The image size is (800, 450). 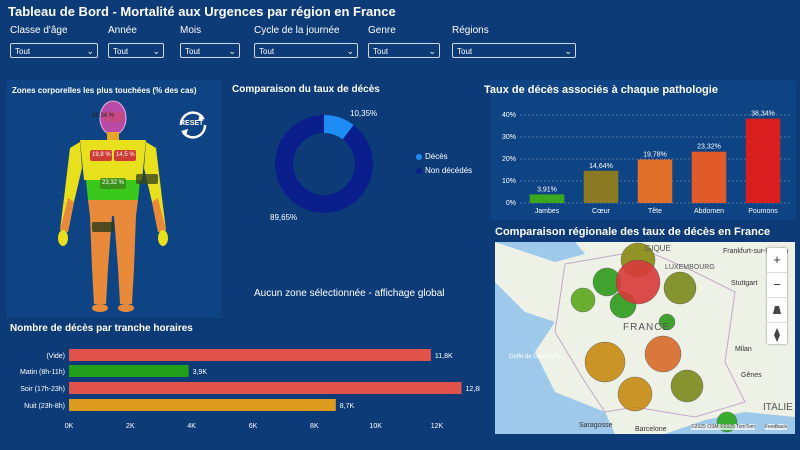 I want to click on y-tick-label: 0%, so click(x=511, y=203).